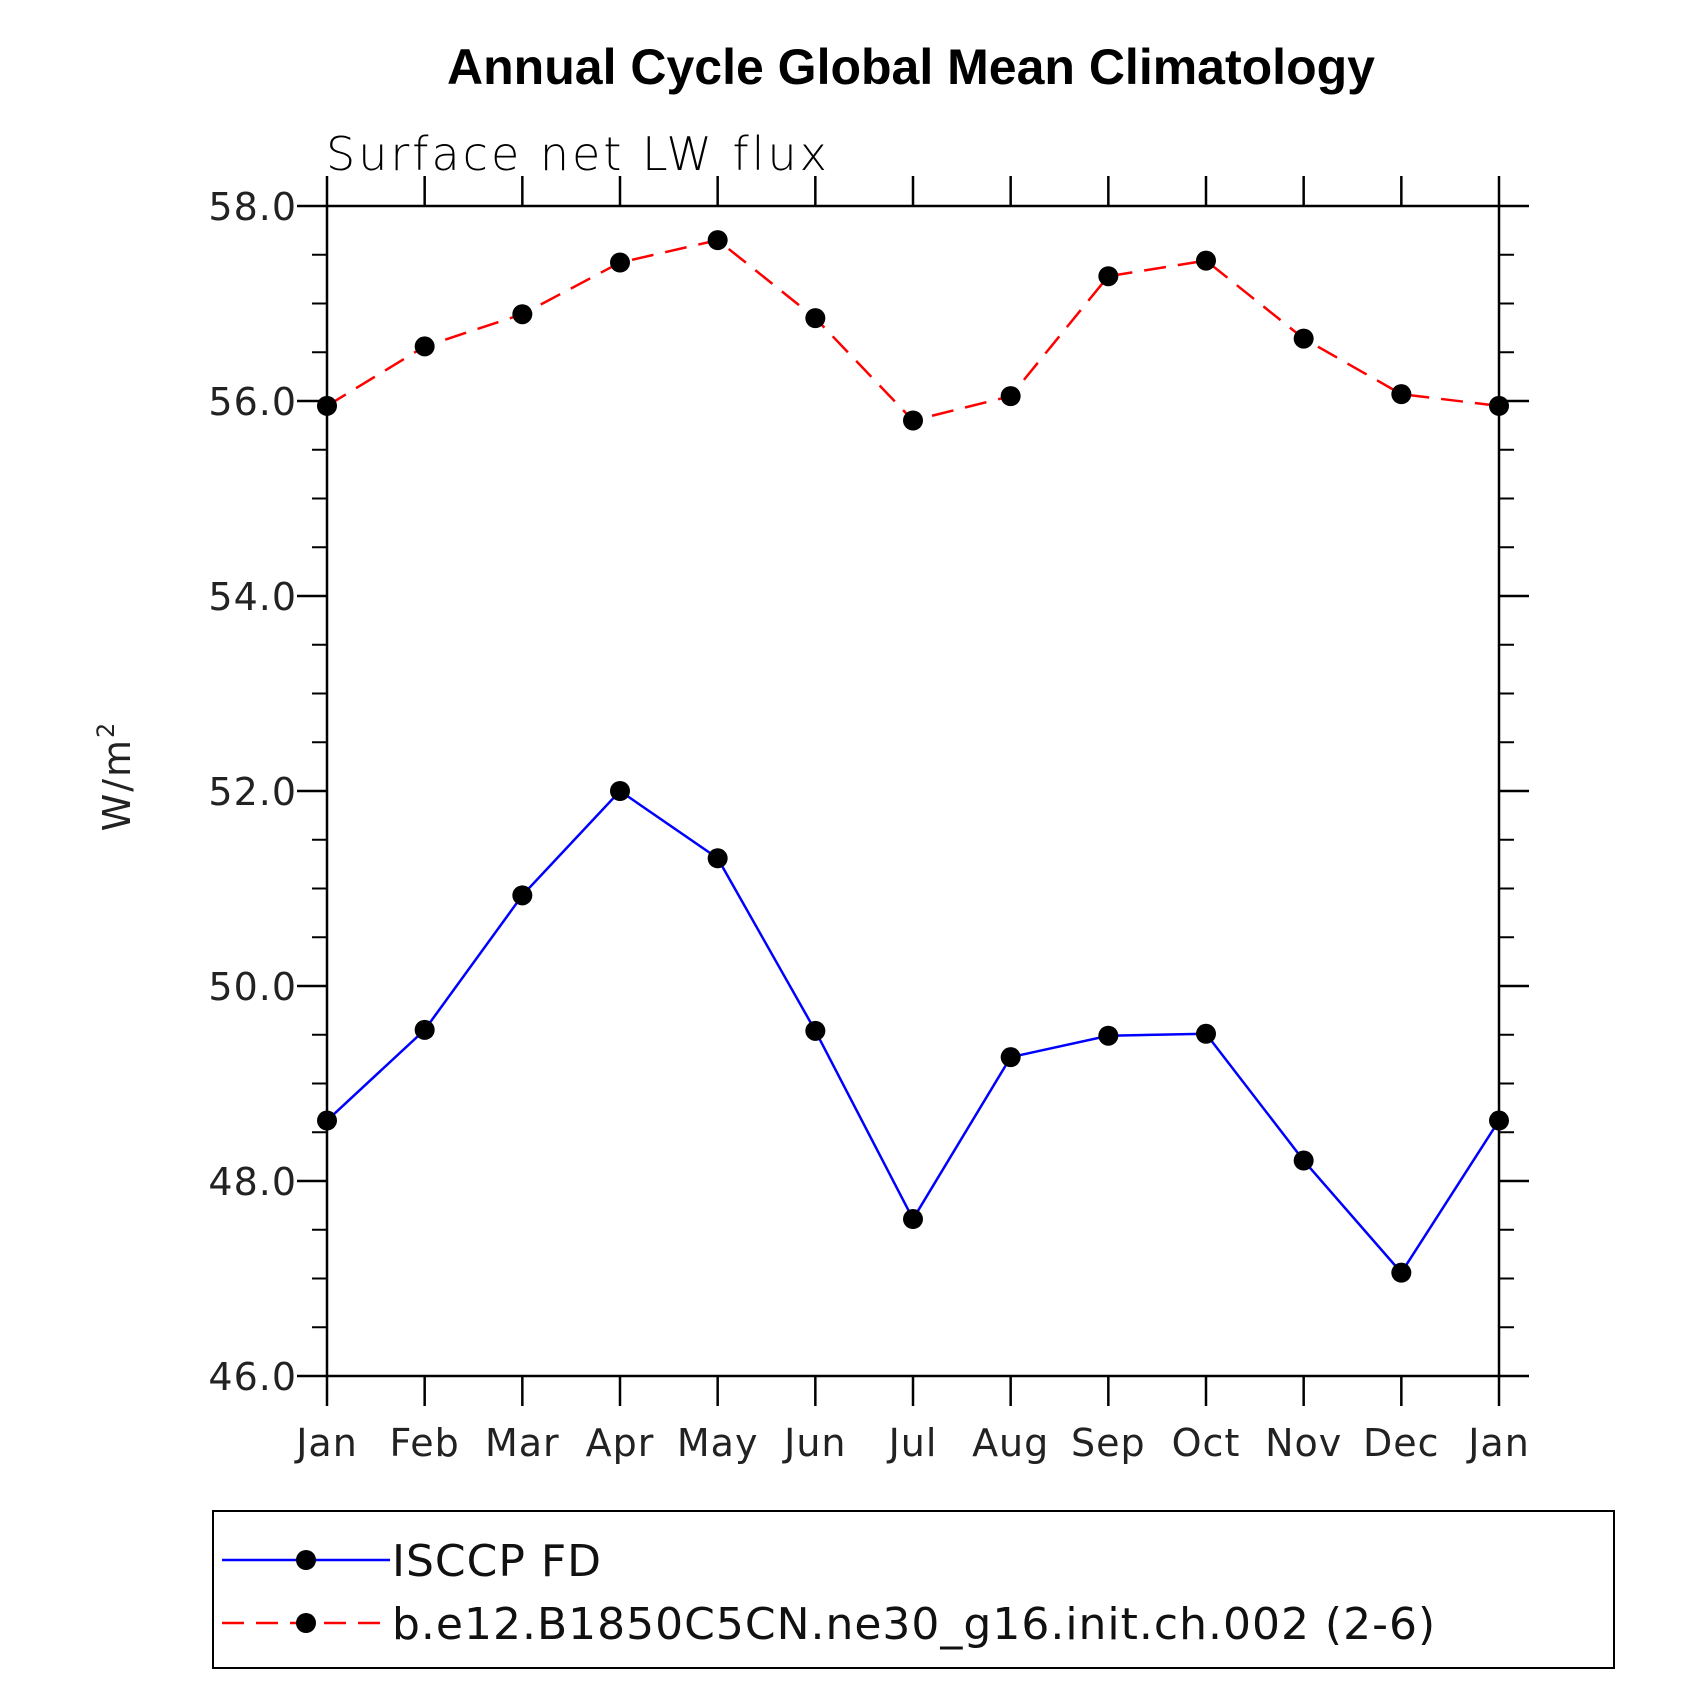 The height and width of the screenshot is (1686, 1686). I want to click on y-tick-label: 54.0, so click(252, 597).